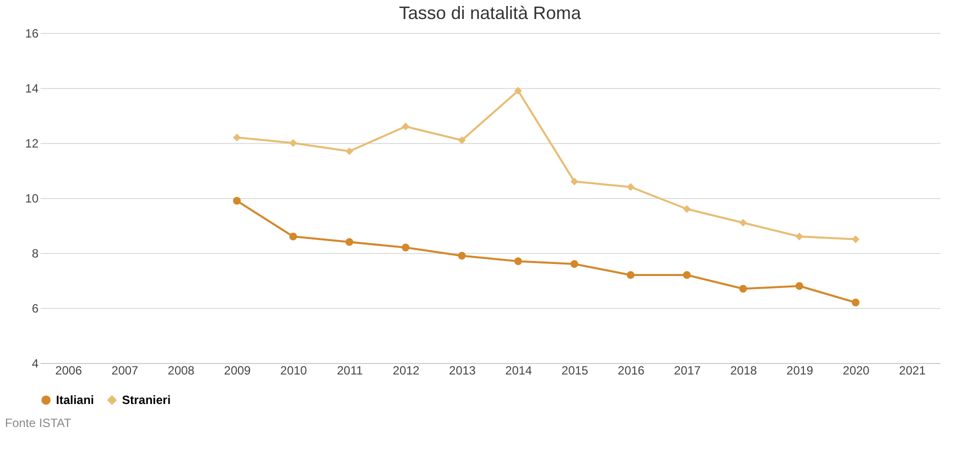 This screenshot has height=476, width=978. I want to click on y-tick-label: 12, so click(32, 143).